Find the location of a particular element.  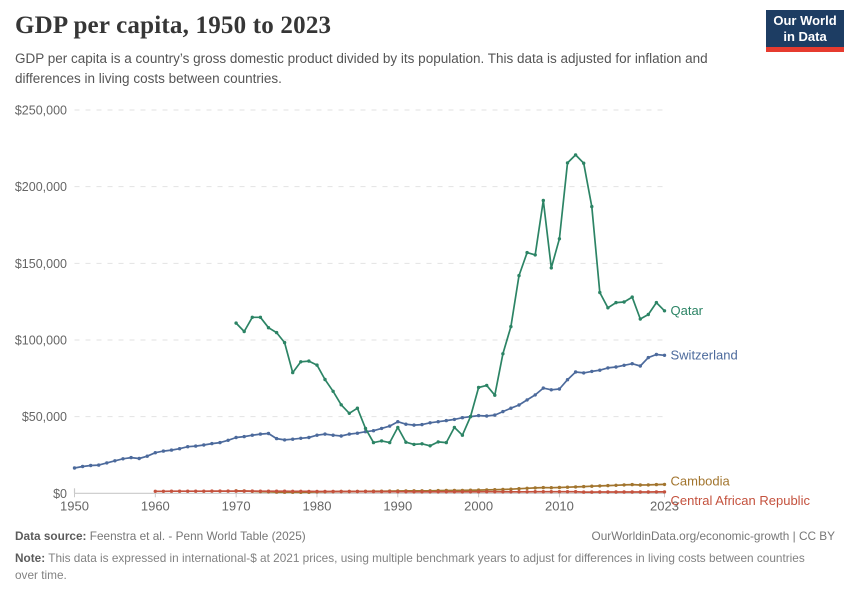

series-label-qatar: Qatar is located at coordinates (687, 310).